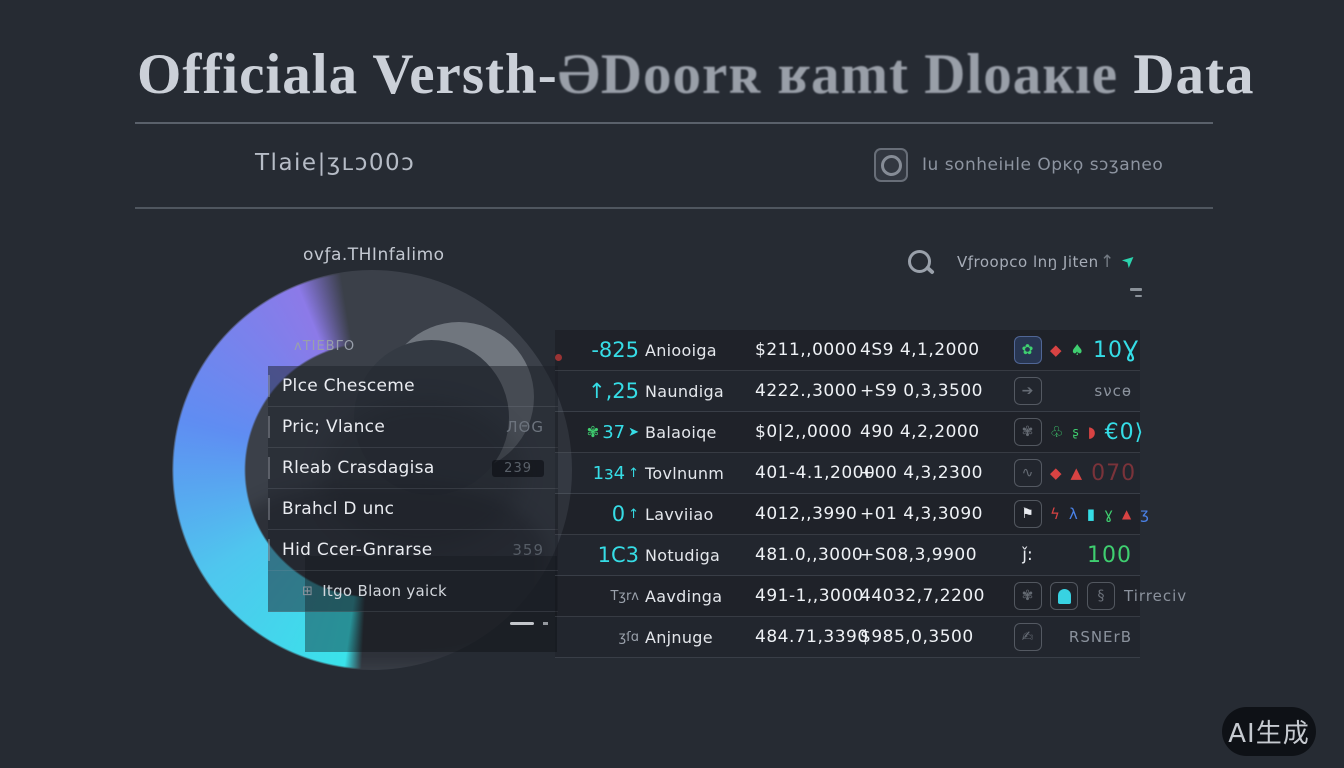 This screenshot has width=1344, height=768. I want to click on value-cell: ʒſɑ, so click(628, 637).